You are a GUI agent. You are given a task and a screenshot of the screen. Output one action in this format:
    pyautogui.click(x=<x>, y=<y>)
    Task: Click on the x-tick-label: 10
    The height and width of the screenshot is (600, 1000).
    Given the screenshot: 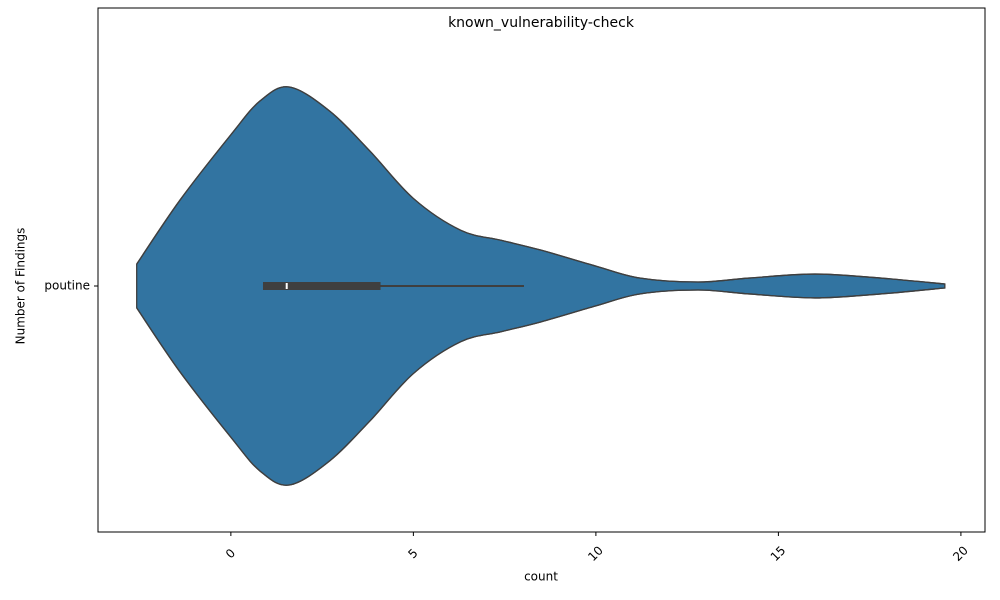 What is the action you would take?
    pyautogui.click(x=595, y=553)
    